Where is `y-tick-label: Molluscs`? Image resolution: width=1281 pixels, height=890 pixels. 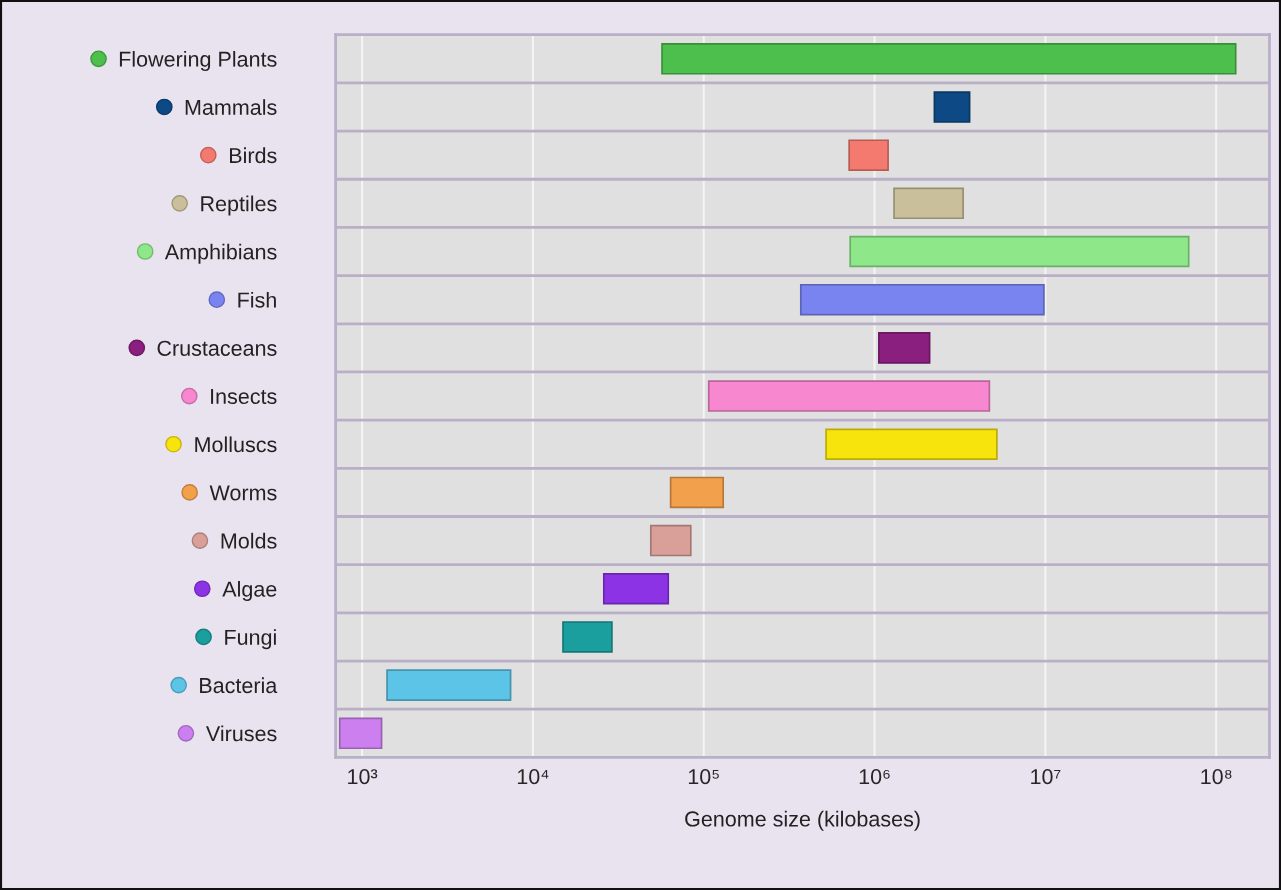 y-tick-label: Molluscs is located at coordinates (236, 444).